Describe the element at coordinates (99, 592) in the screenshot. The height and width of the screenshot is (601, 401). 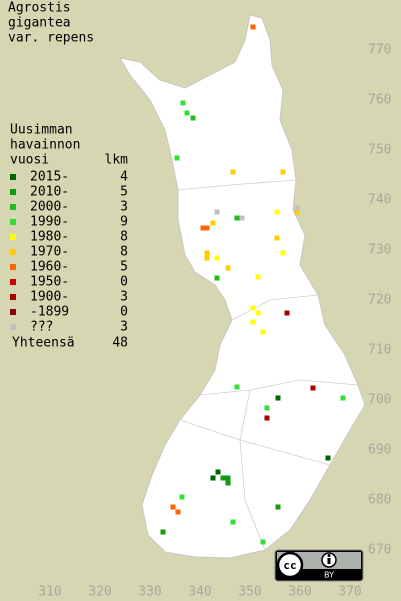
I see `x-tick-label: 320` at that location.